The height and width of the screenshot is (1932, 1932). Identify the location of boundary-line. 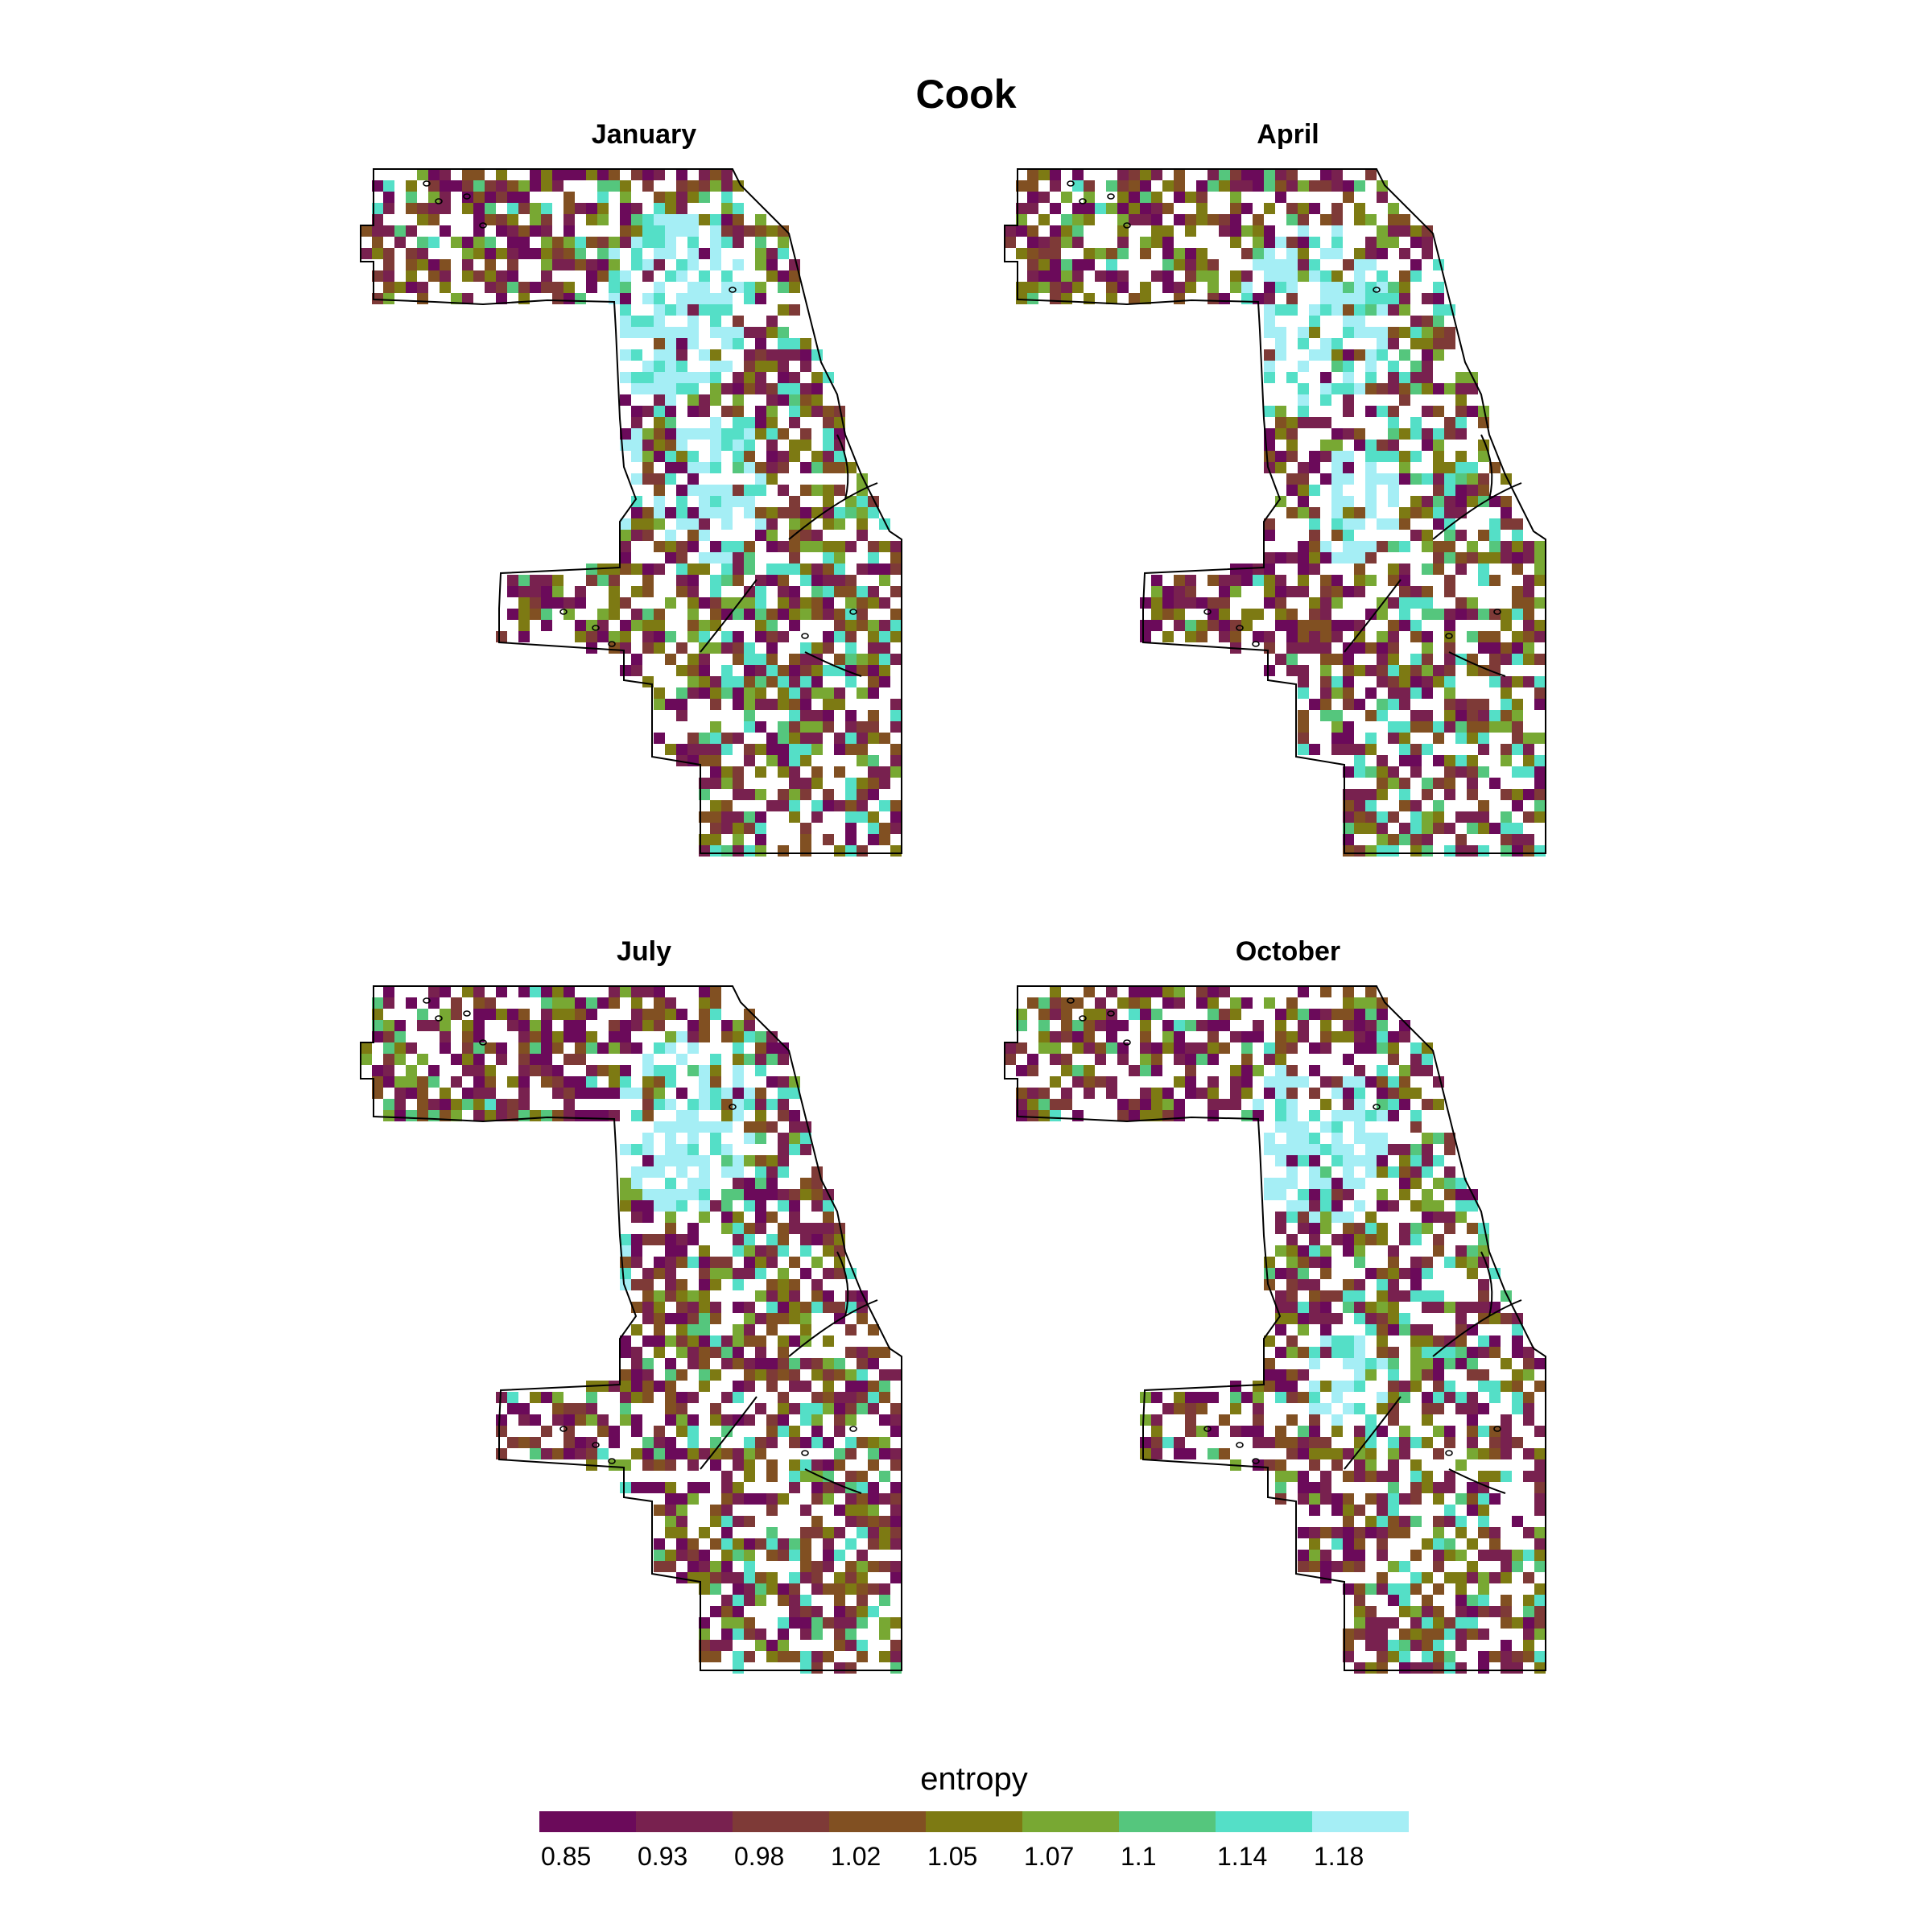
(1373, 616).